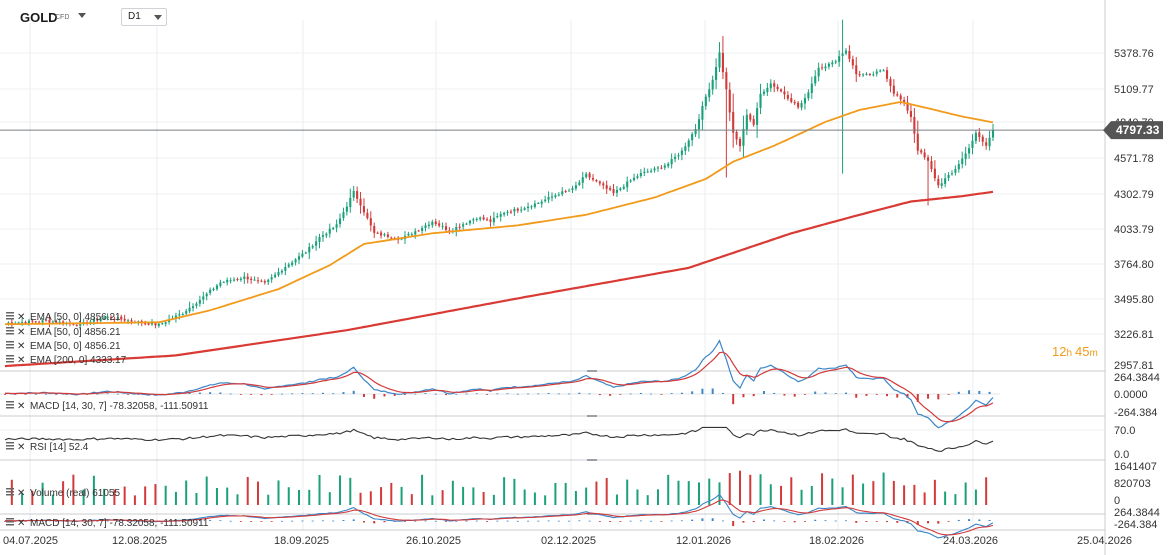 This screenshot has height=555, width=1175. Describe the element at coordinates (82, 15) in the screenshot. I see `chevron-down-icon` at that location.